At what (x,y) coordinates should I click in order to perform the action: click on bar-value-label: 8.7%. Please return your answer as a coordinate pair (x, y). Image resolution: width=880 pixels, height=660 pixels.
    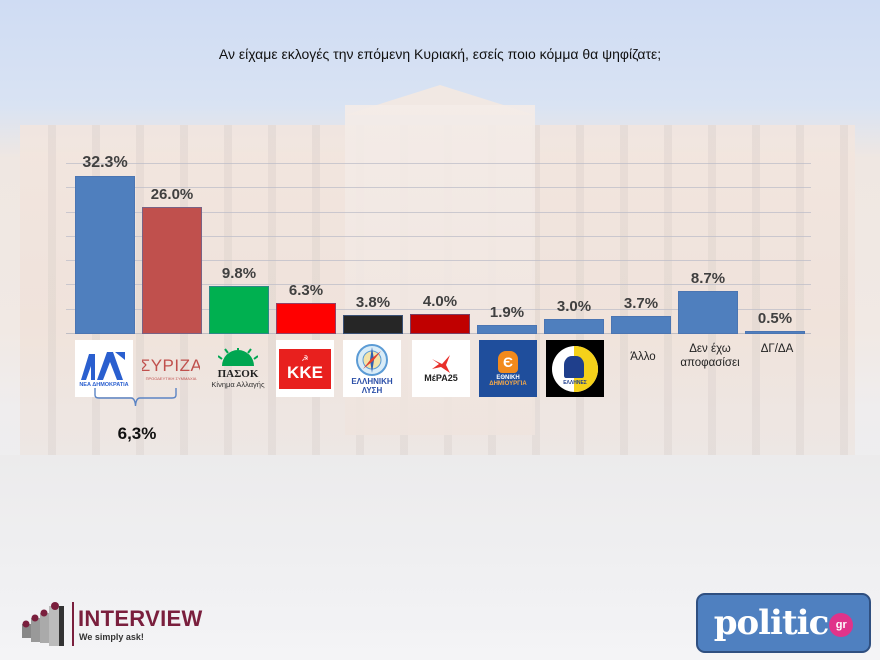
    Looking at the image, I should click on (708, 279).